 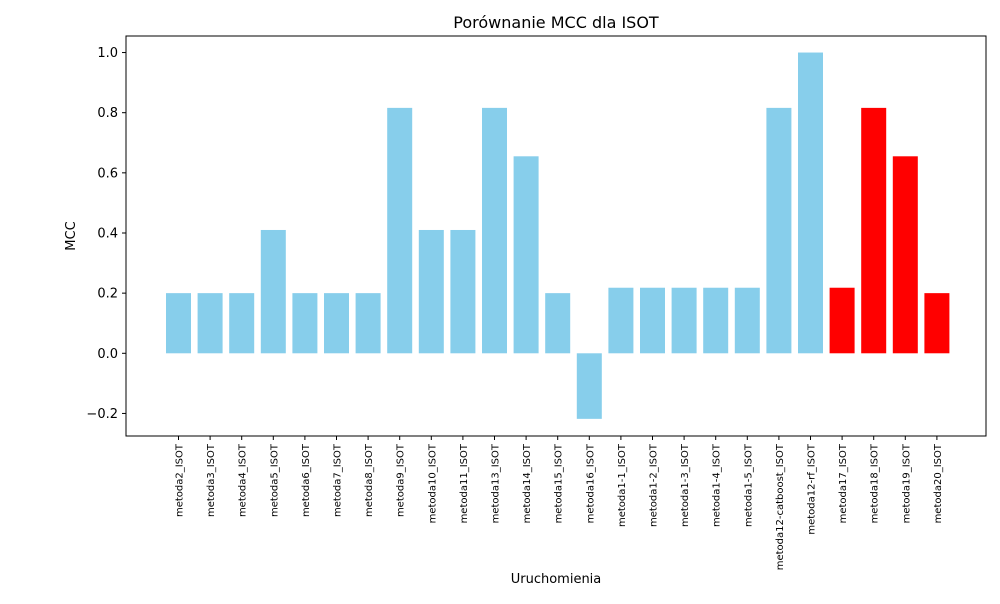 What do you see at coordinates (242, 323) in the screenshot?
I see `bar-metoda4_ISOT` at bounding box center [242, 323].